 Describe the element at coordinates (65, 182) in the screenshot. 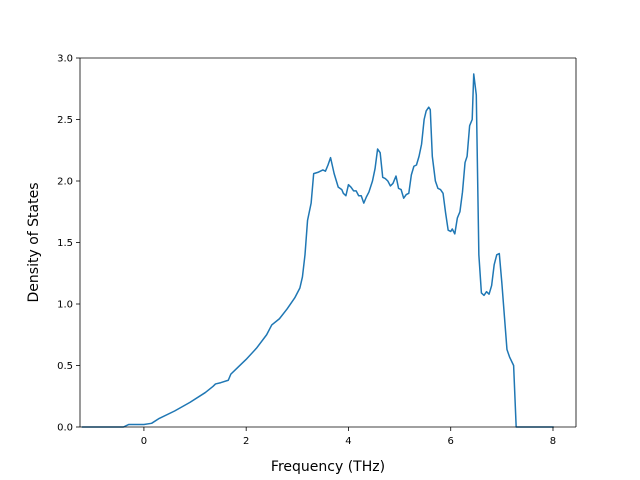

I see `y-tick-label: 2.0` at that location.